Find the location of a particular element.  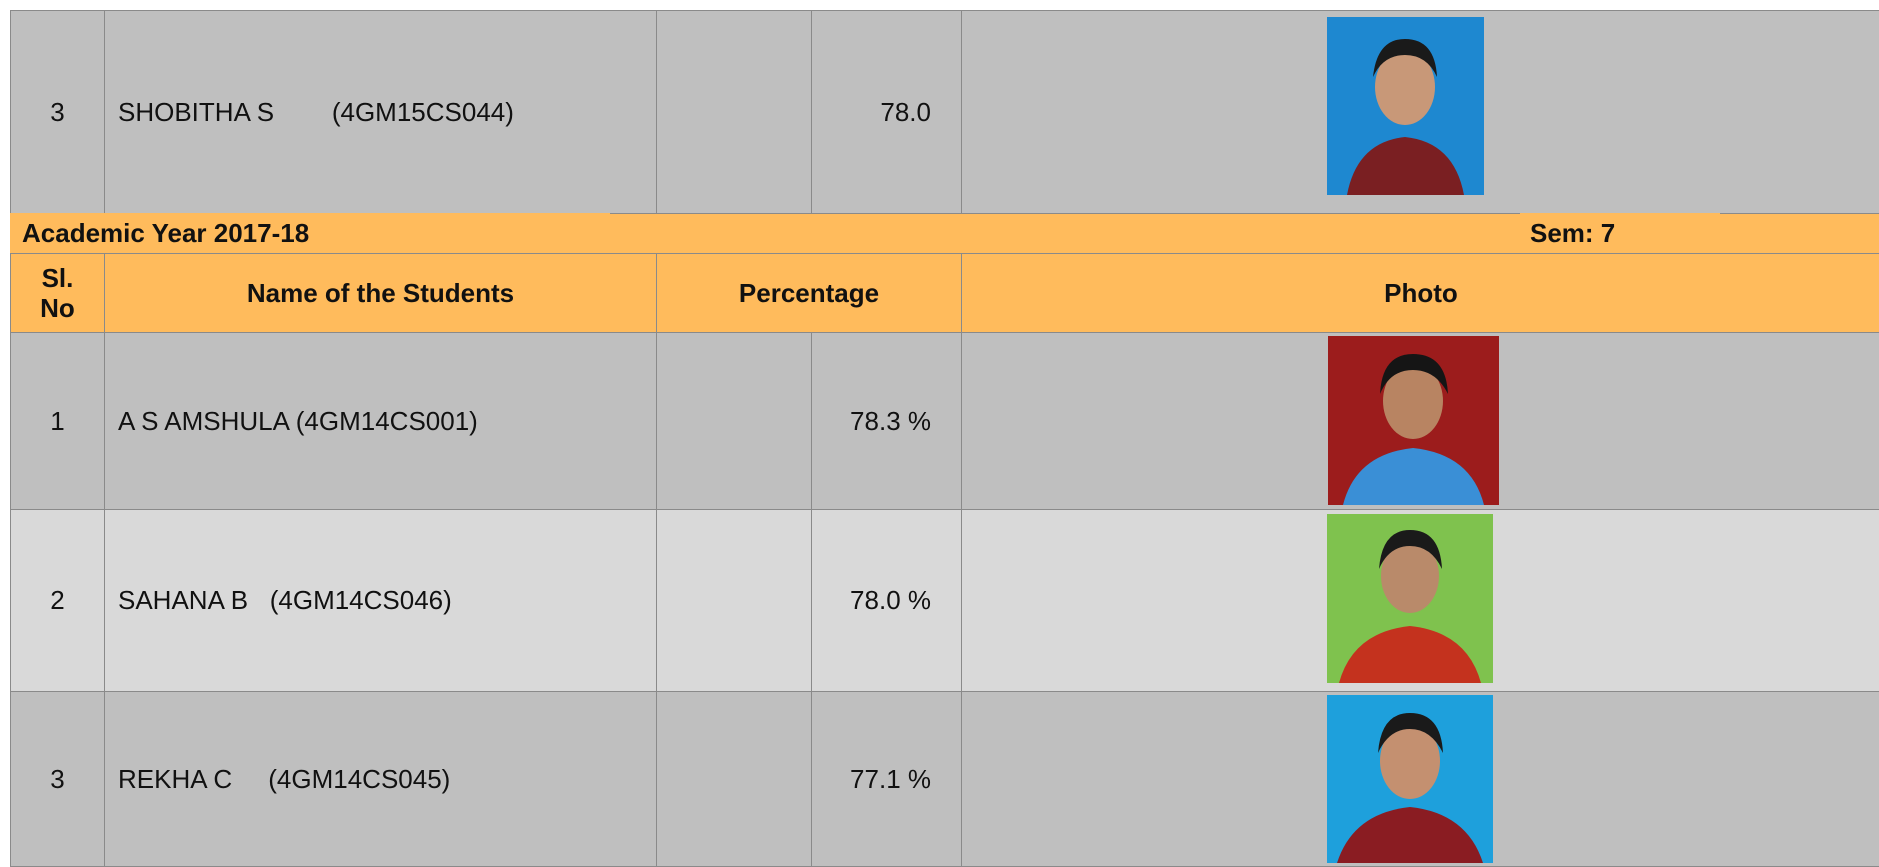

header-photo: Photo is located at coordinates (1420, 293).